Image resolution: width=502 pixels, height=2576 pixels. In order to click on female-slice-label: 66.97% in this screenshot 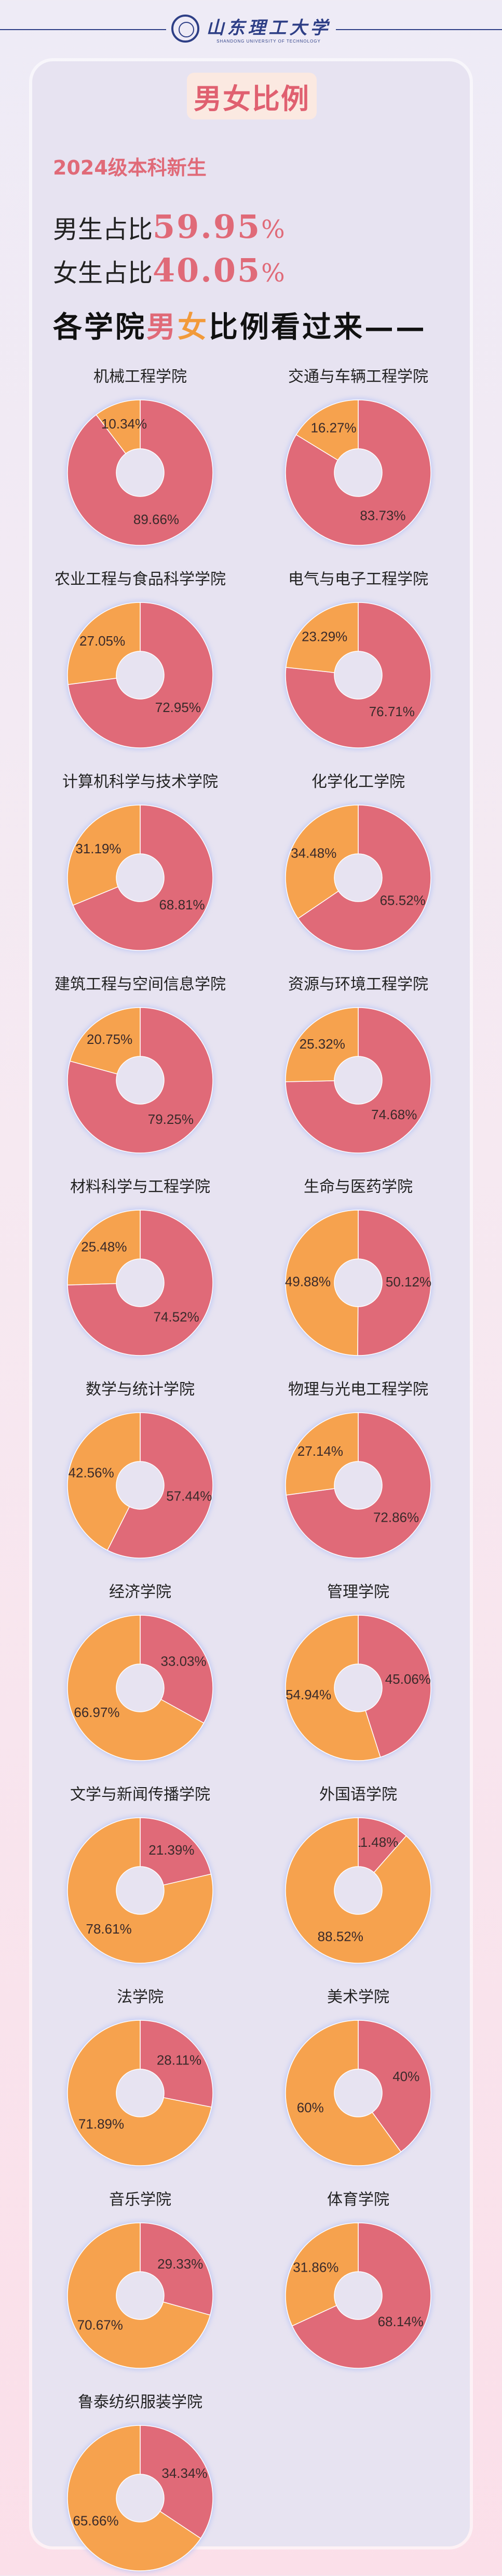, I will do `click(96, 1713)`.